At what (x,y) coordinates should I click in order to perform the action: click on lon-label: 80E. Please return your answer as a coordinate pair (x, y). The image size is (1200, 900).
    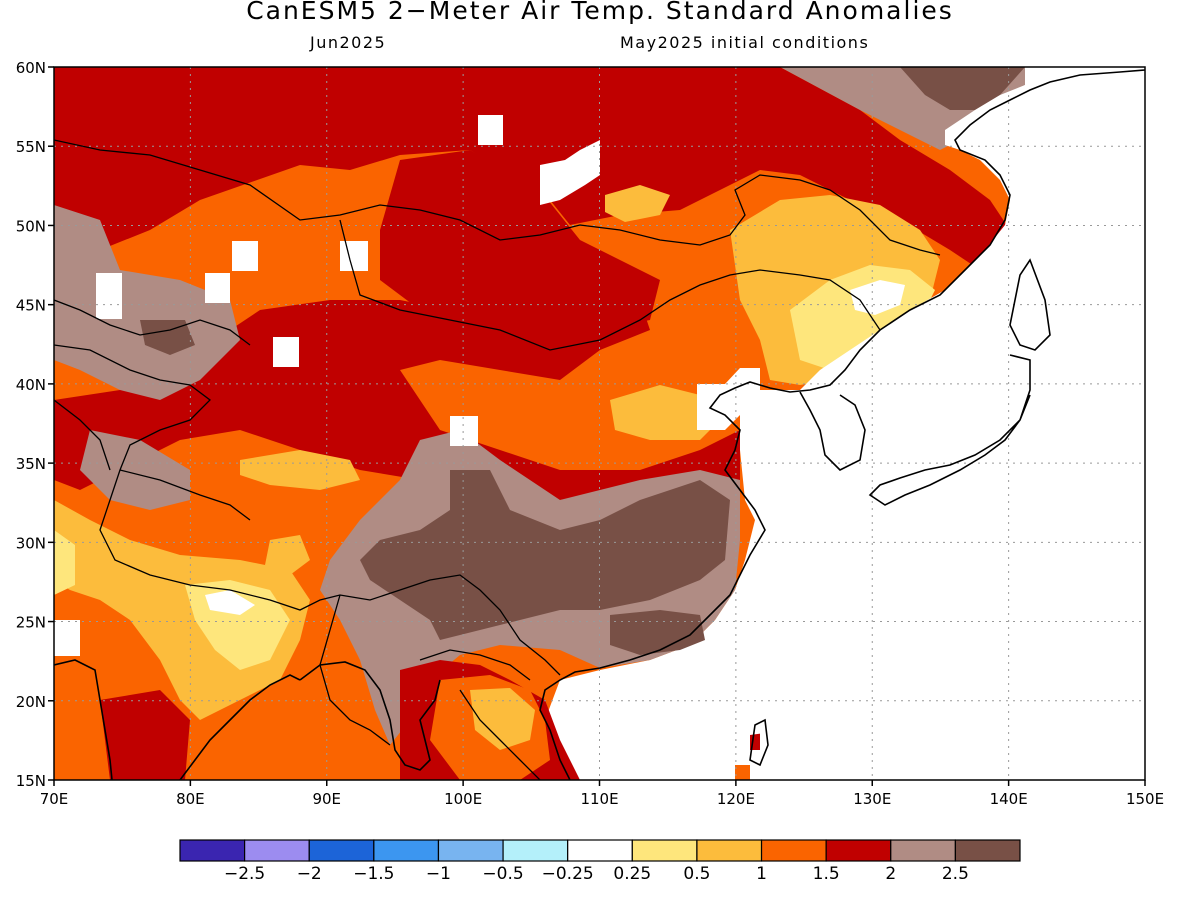
    Looking at the image, I should click on (190, 799).